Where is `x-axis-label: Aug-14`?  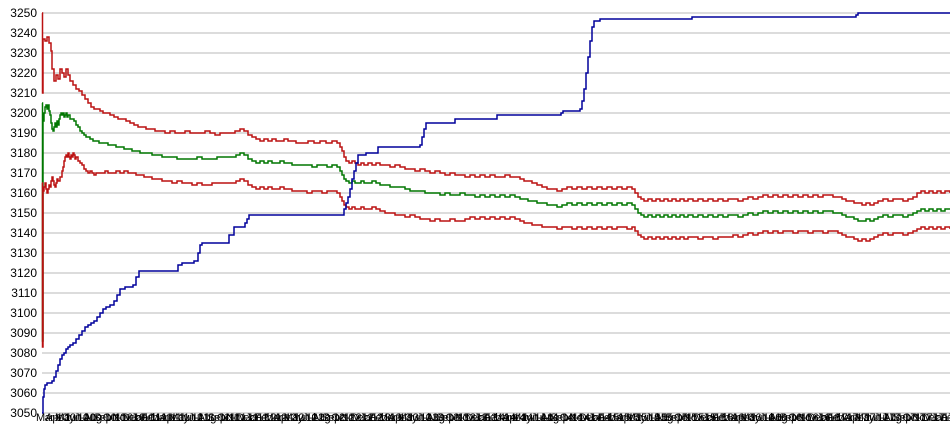
x-axis-label: Aug-14 is located at coordinates (557, 418).